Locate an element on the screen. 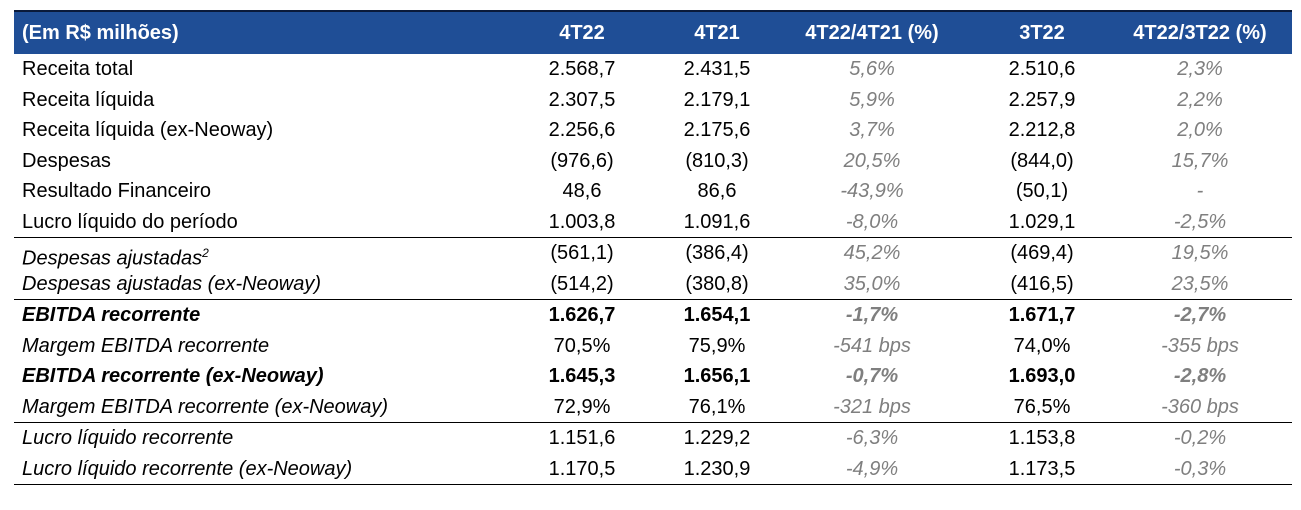  cell-var-3t22: -2,8% is located at coordinates (1200, 376).